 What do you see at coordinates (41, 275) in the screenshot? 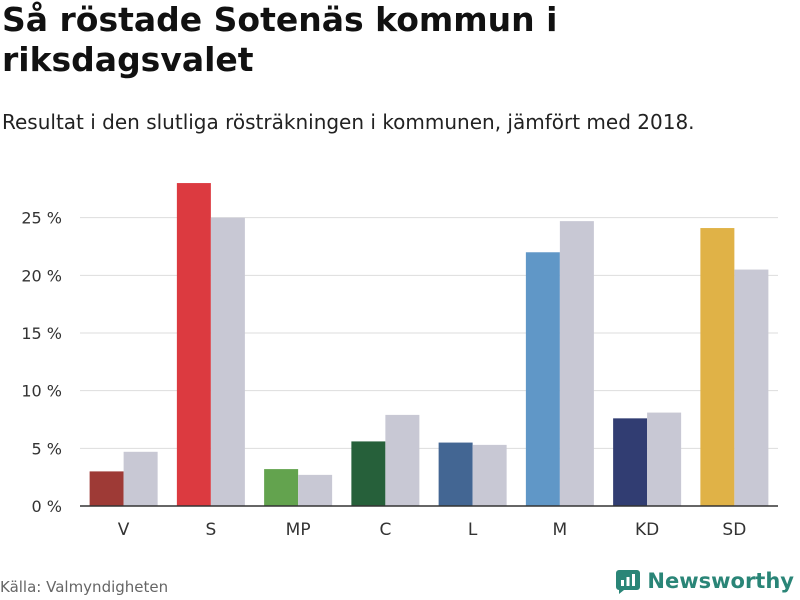
I see `y-tick-label: 20 %` at bounding box center [41, 275].